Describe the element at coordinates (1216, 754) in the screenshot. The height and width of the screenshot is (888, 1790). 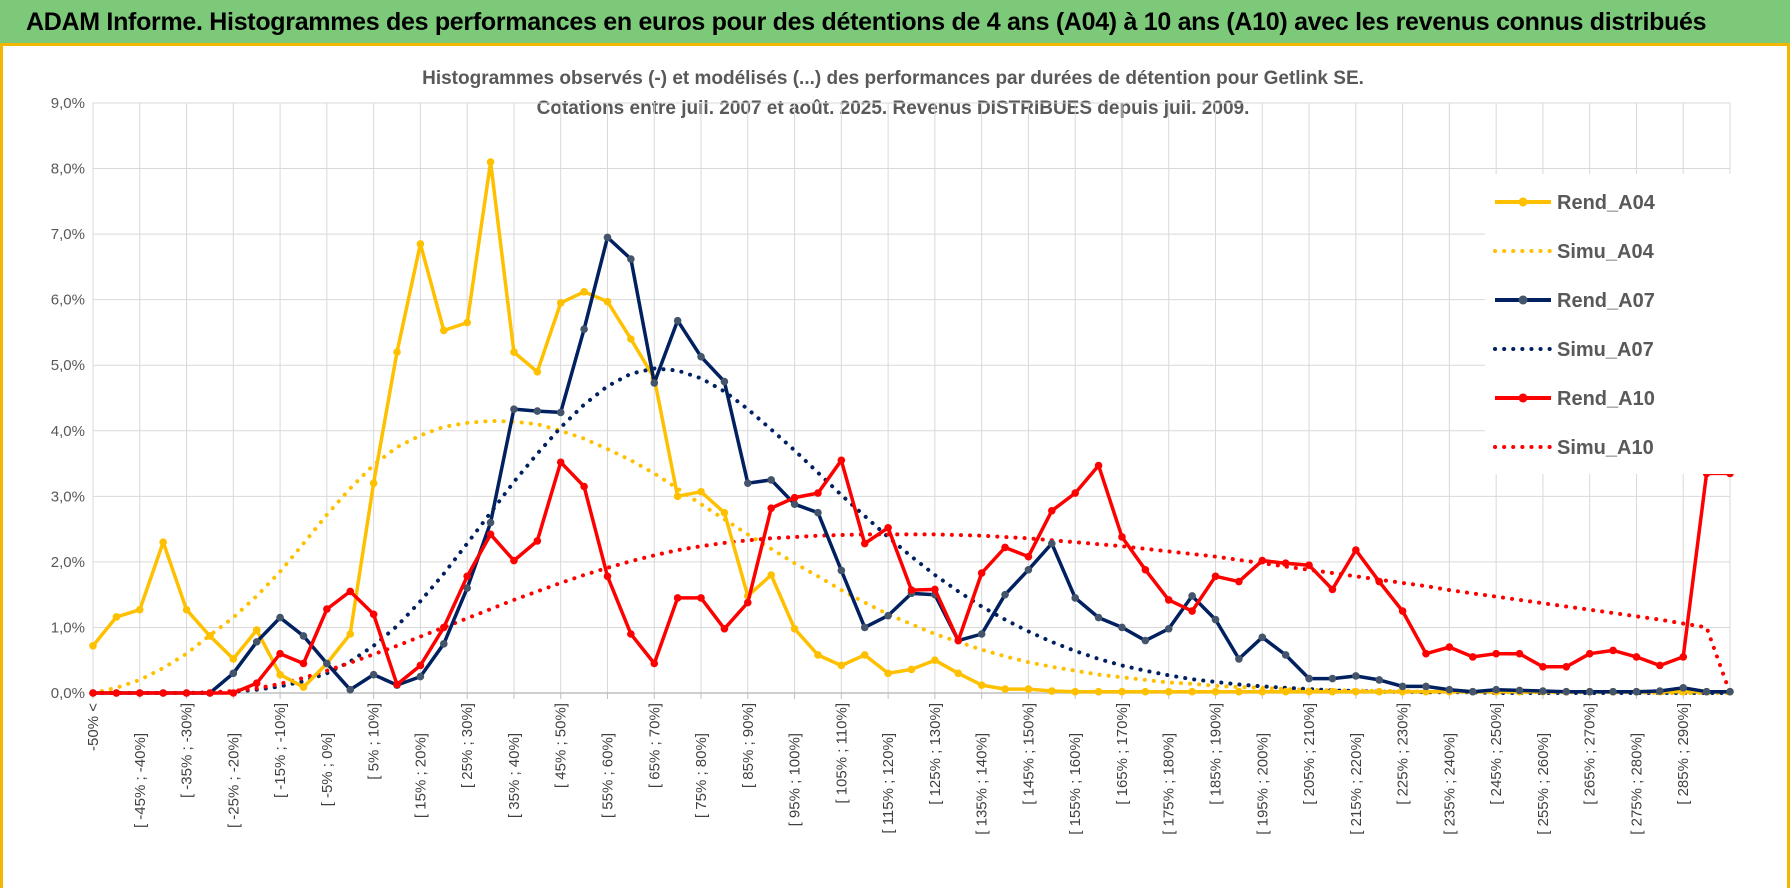
I see `x-tick-label: [ 185% ; 190%]` at that location.